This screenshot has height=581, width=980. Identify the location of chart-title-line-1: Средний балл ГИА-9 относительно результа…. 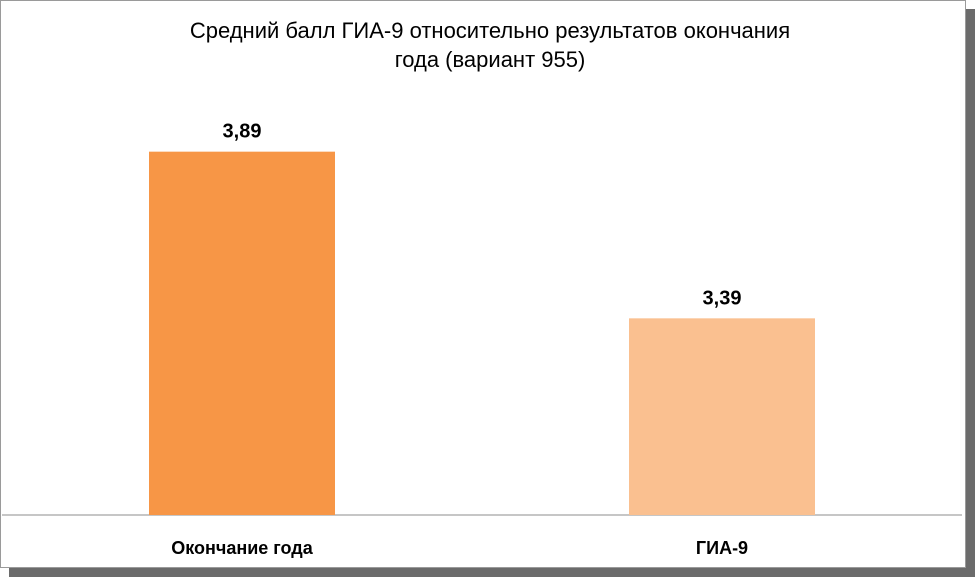
(490, 30).